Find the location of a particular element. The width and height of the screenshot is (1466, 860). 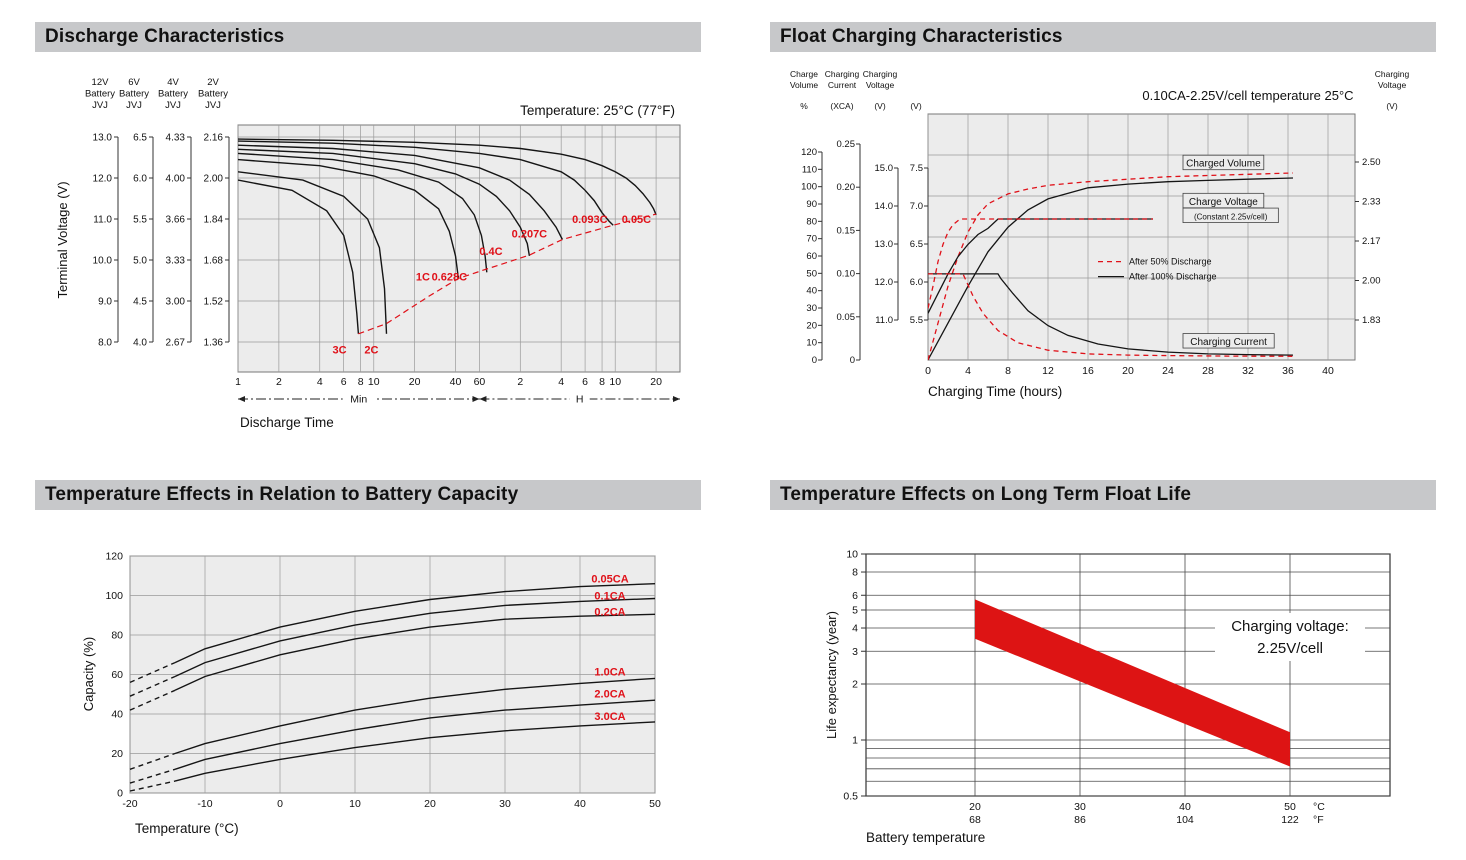

y-tick-label: 100 is located at coordinates (809, 187).